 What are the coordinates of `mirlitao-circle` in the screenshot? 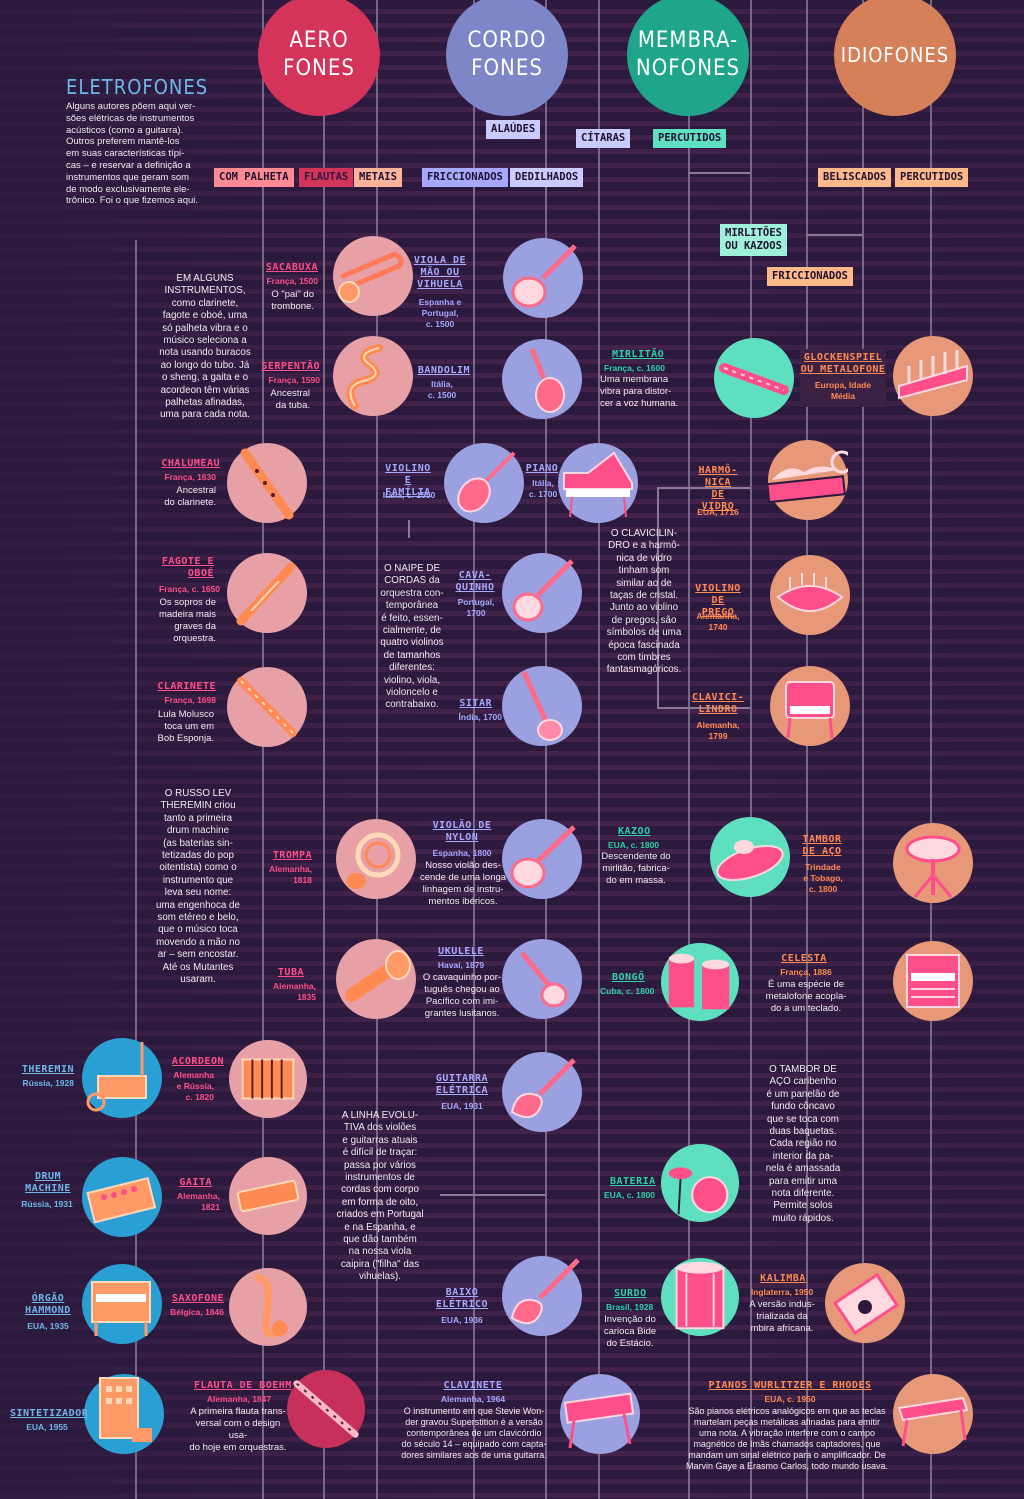 It's located at (754, 378).